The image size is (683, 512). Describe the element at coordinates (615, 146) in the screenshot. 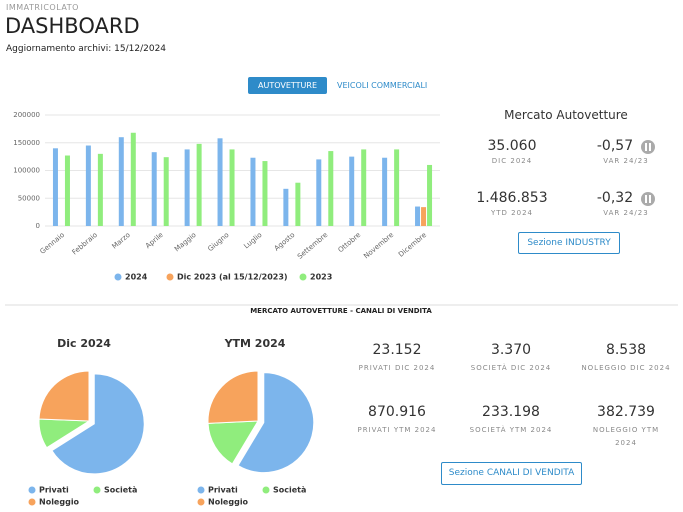

I see `kpi-value: -0,57` at that location.